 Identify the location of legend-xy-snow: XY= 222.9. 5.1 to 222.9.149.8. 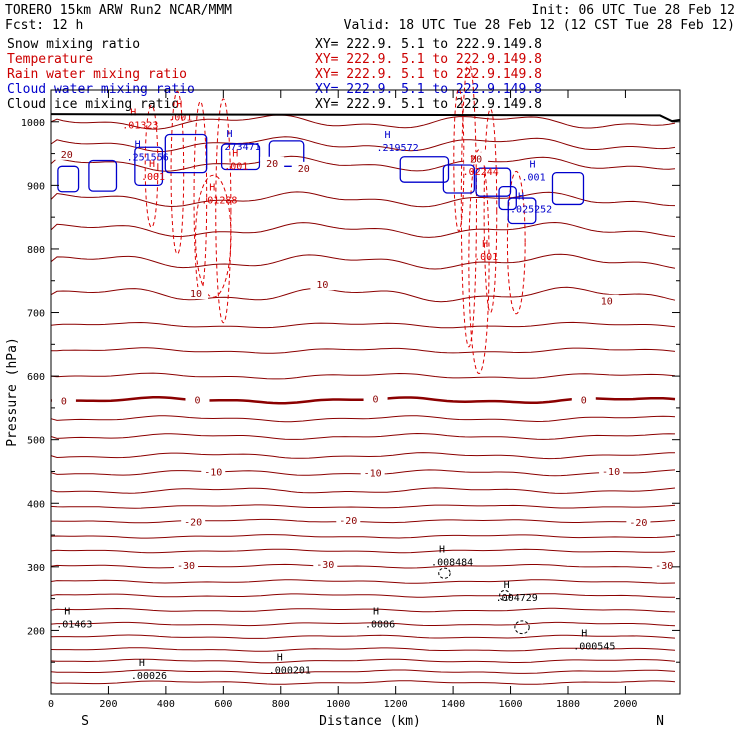
(428, 44).